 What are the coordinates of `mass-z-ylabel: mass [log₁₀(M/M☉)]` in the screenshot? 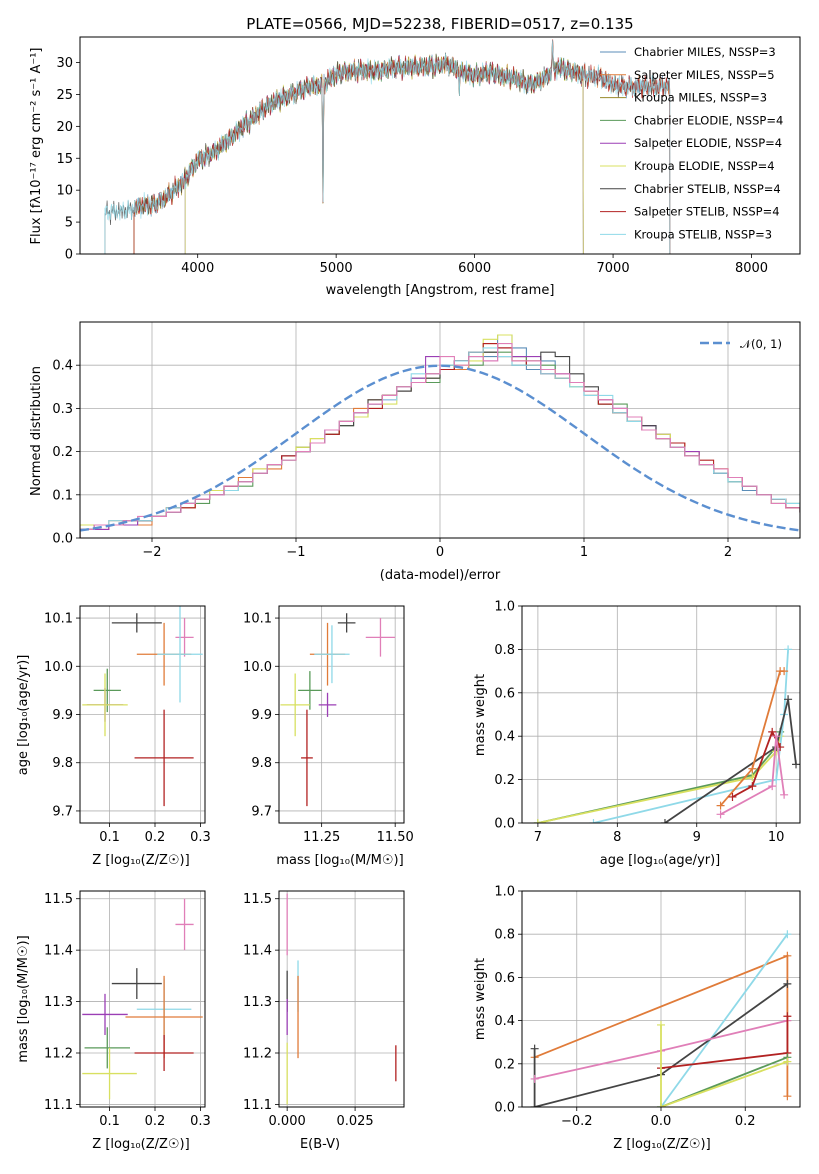 It's located at (23, 998).